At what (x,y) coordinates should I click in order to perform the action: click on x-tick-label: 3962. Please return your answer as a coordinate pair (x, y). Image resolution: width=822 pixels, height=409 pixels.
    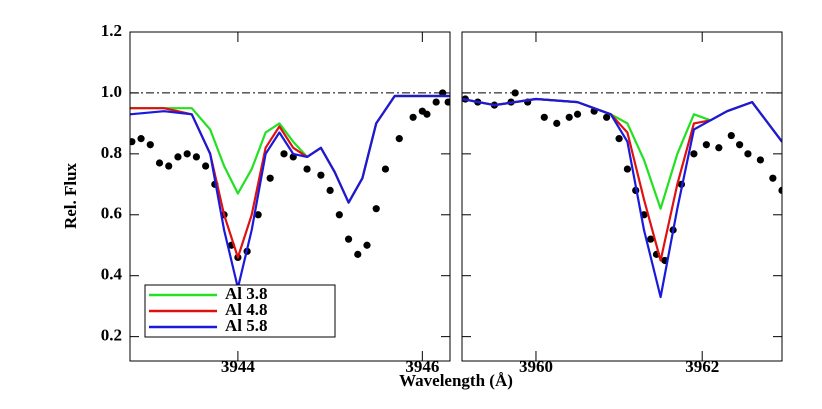
    Looking at the image, I should click on (702, 366).